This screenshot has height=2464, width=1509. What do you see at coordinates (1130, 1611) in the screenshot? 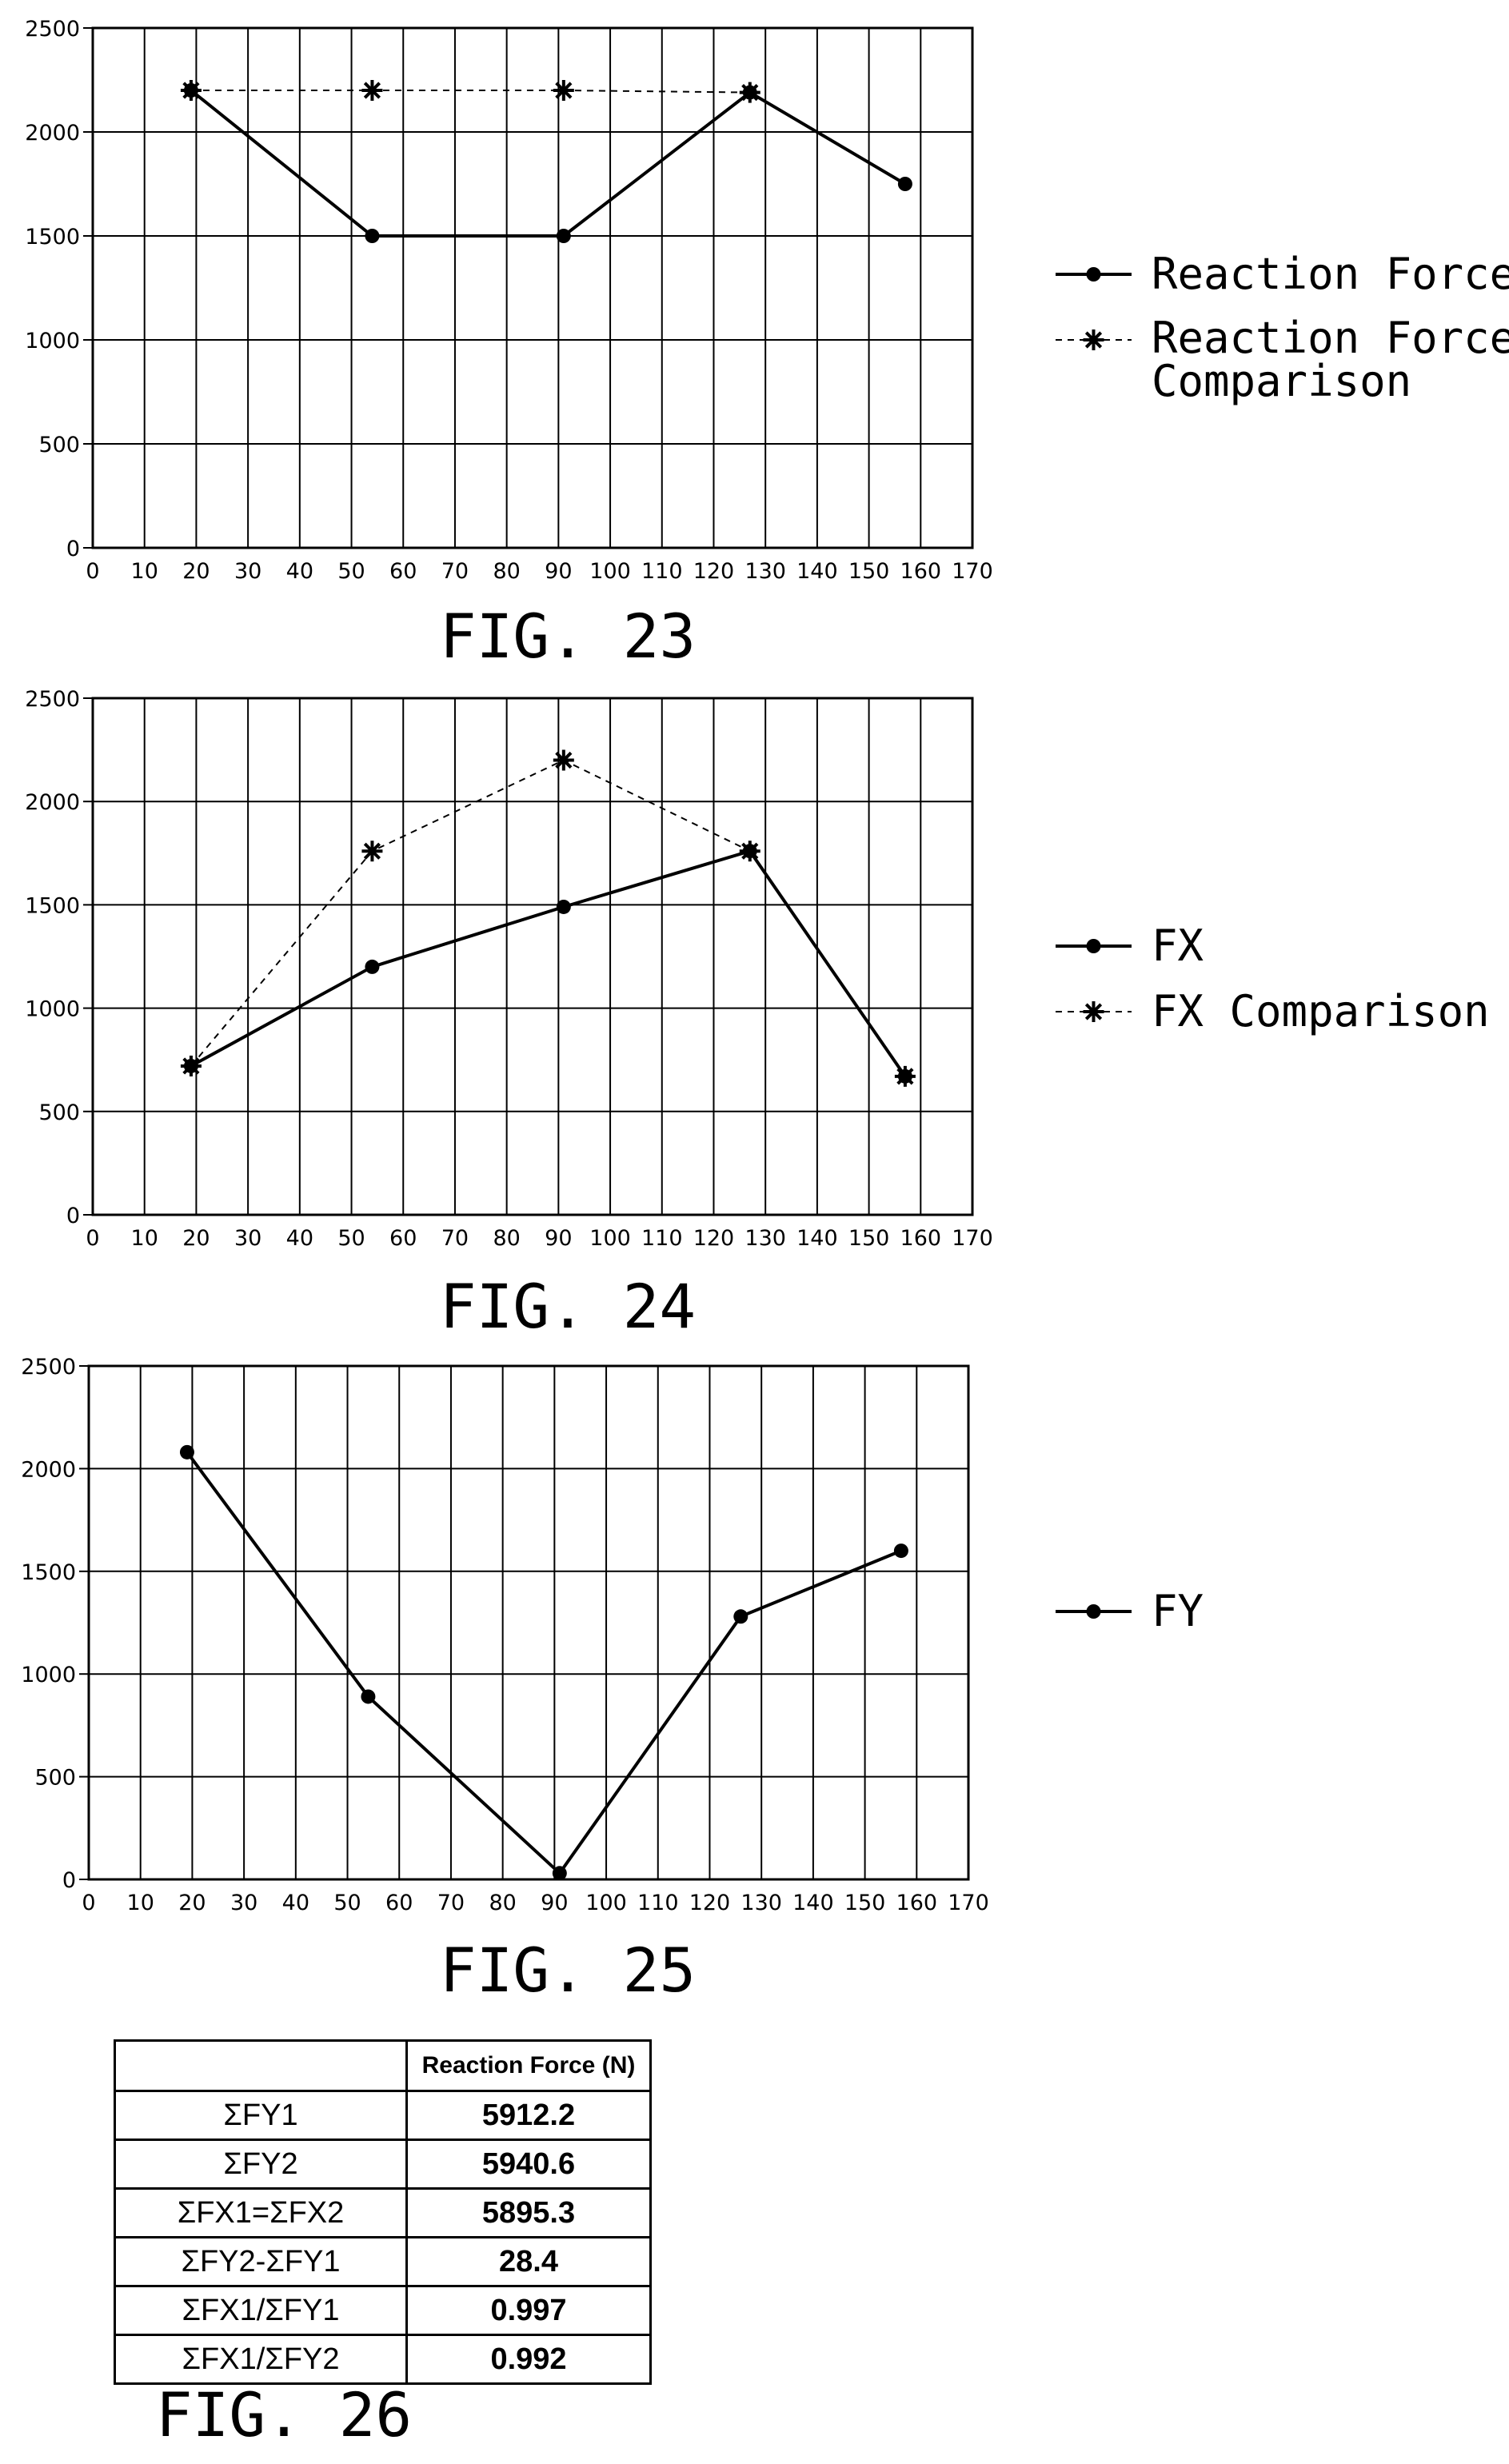
I see `legend-entry: FY` at bounding box center [1130, 1611].